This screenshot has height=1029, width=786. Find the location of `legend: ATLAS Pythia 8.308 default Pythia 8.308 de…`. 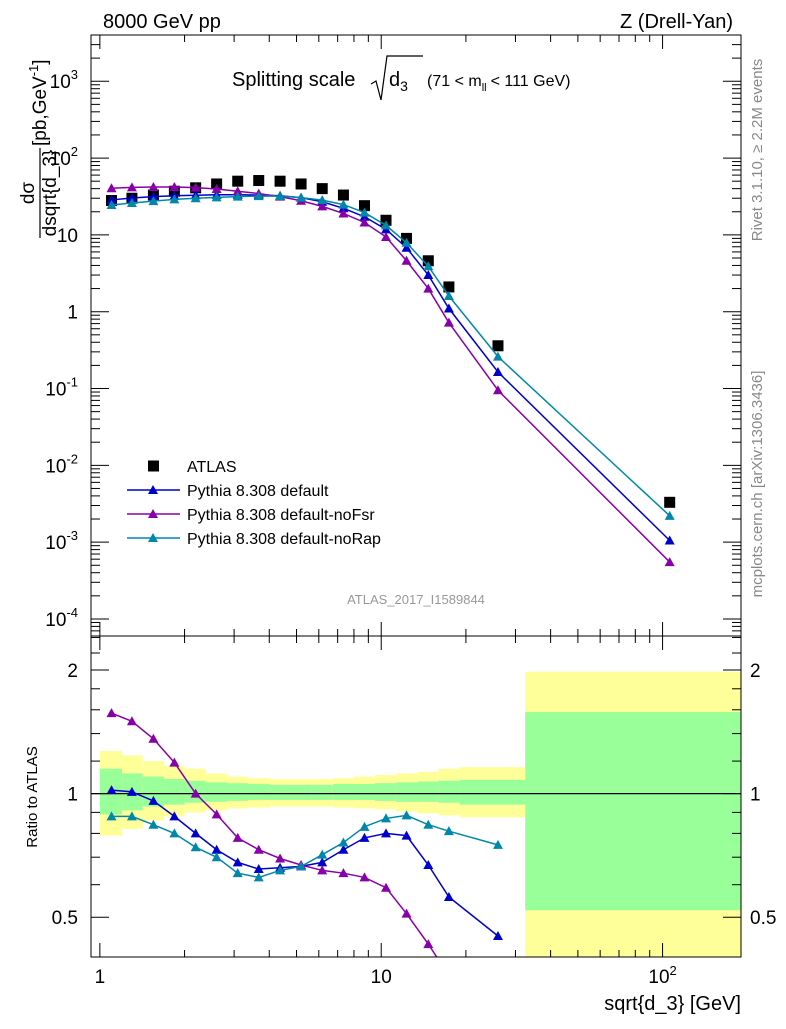

legend: ATLAS Pythia 8.308 default Pythia 8.308 de… is located at coordinates (254, 503).